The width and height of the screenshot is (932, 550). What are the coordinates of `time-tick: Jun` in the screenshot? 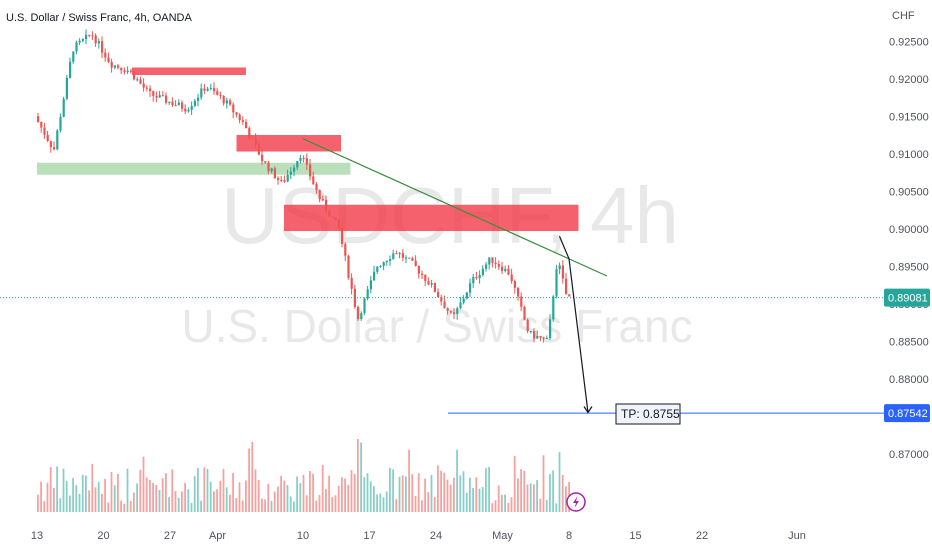 It's located at (797, 536).